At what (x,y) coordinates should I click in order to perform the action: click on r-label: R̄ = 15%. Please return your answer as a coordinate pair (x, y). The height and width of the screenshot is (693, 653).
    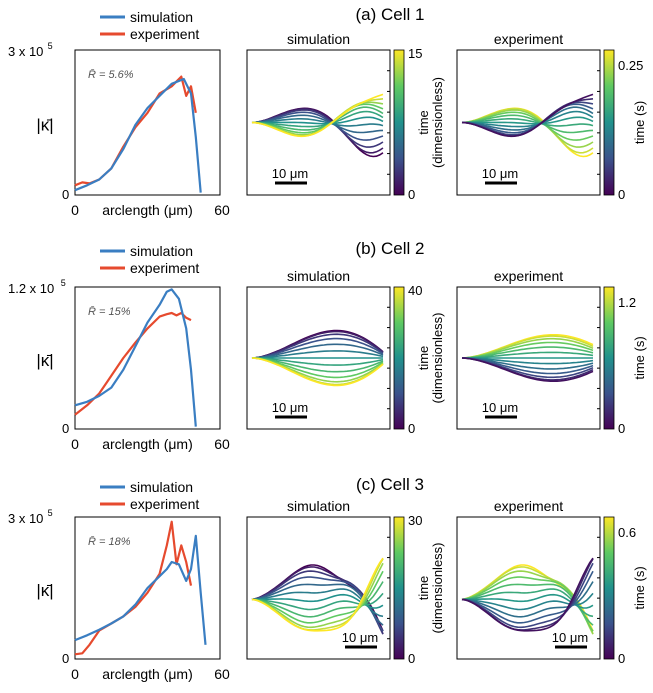
    Looking at the image, I should click on (109, 311).